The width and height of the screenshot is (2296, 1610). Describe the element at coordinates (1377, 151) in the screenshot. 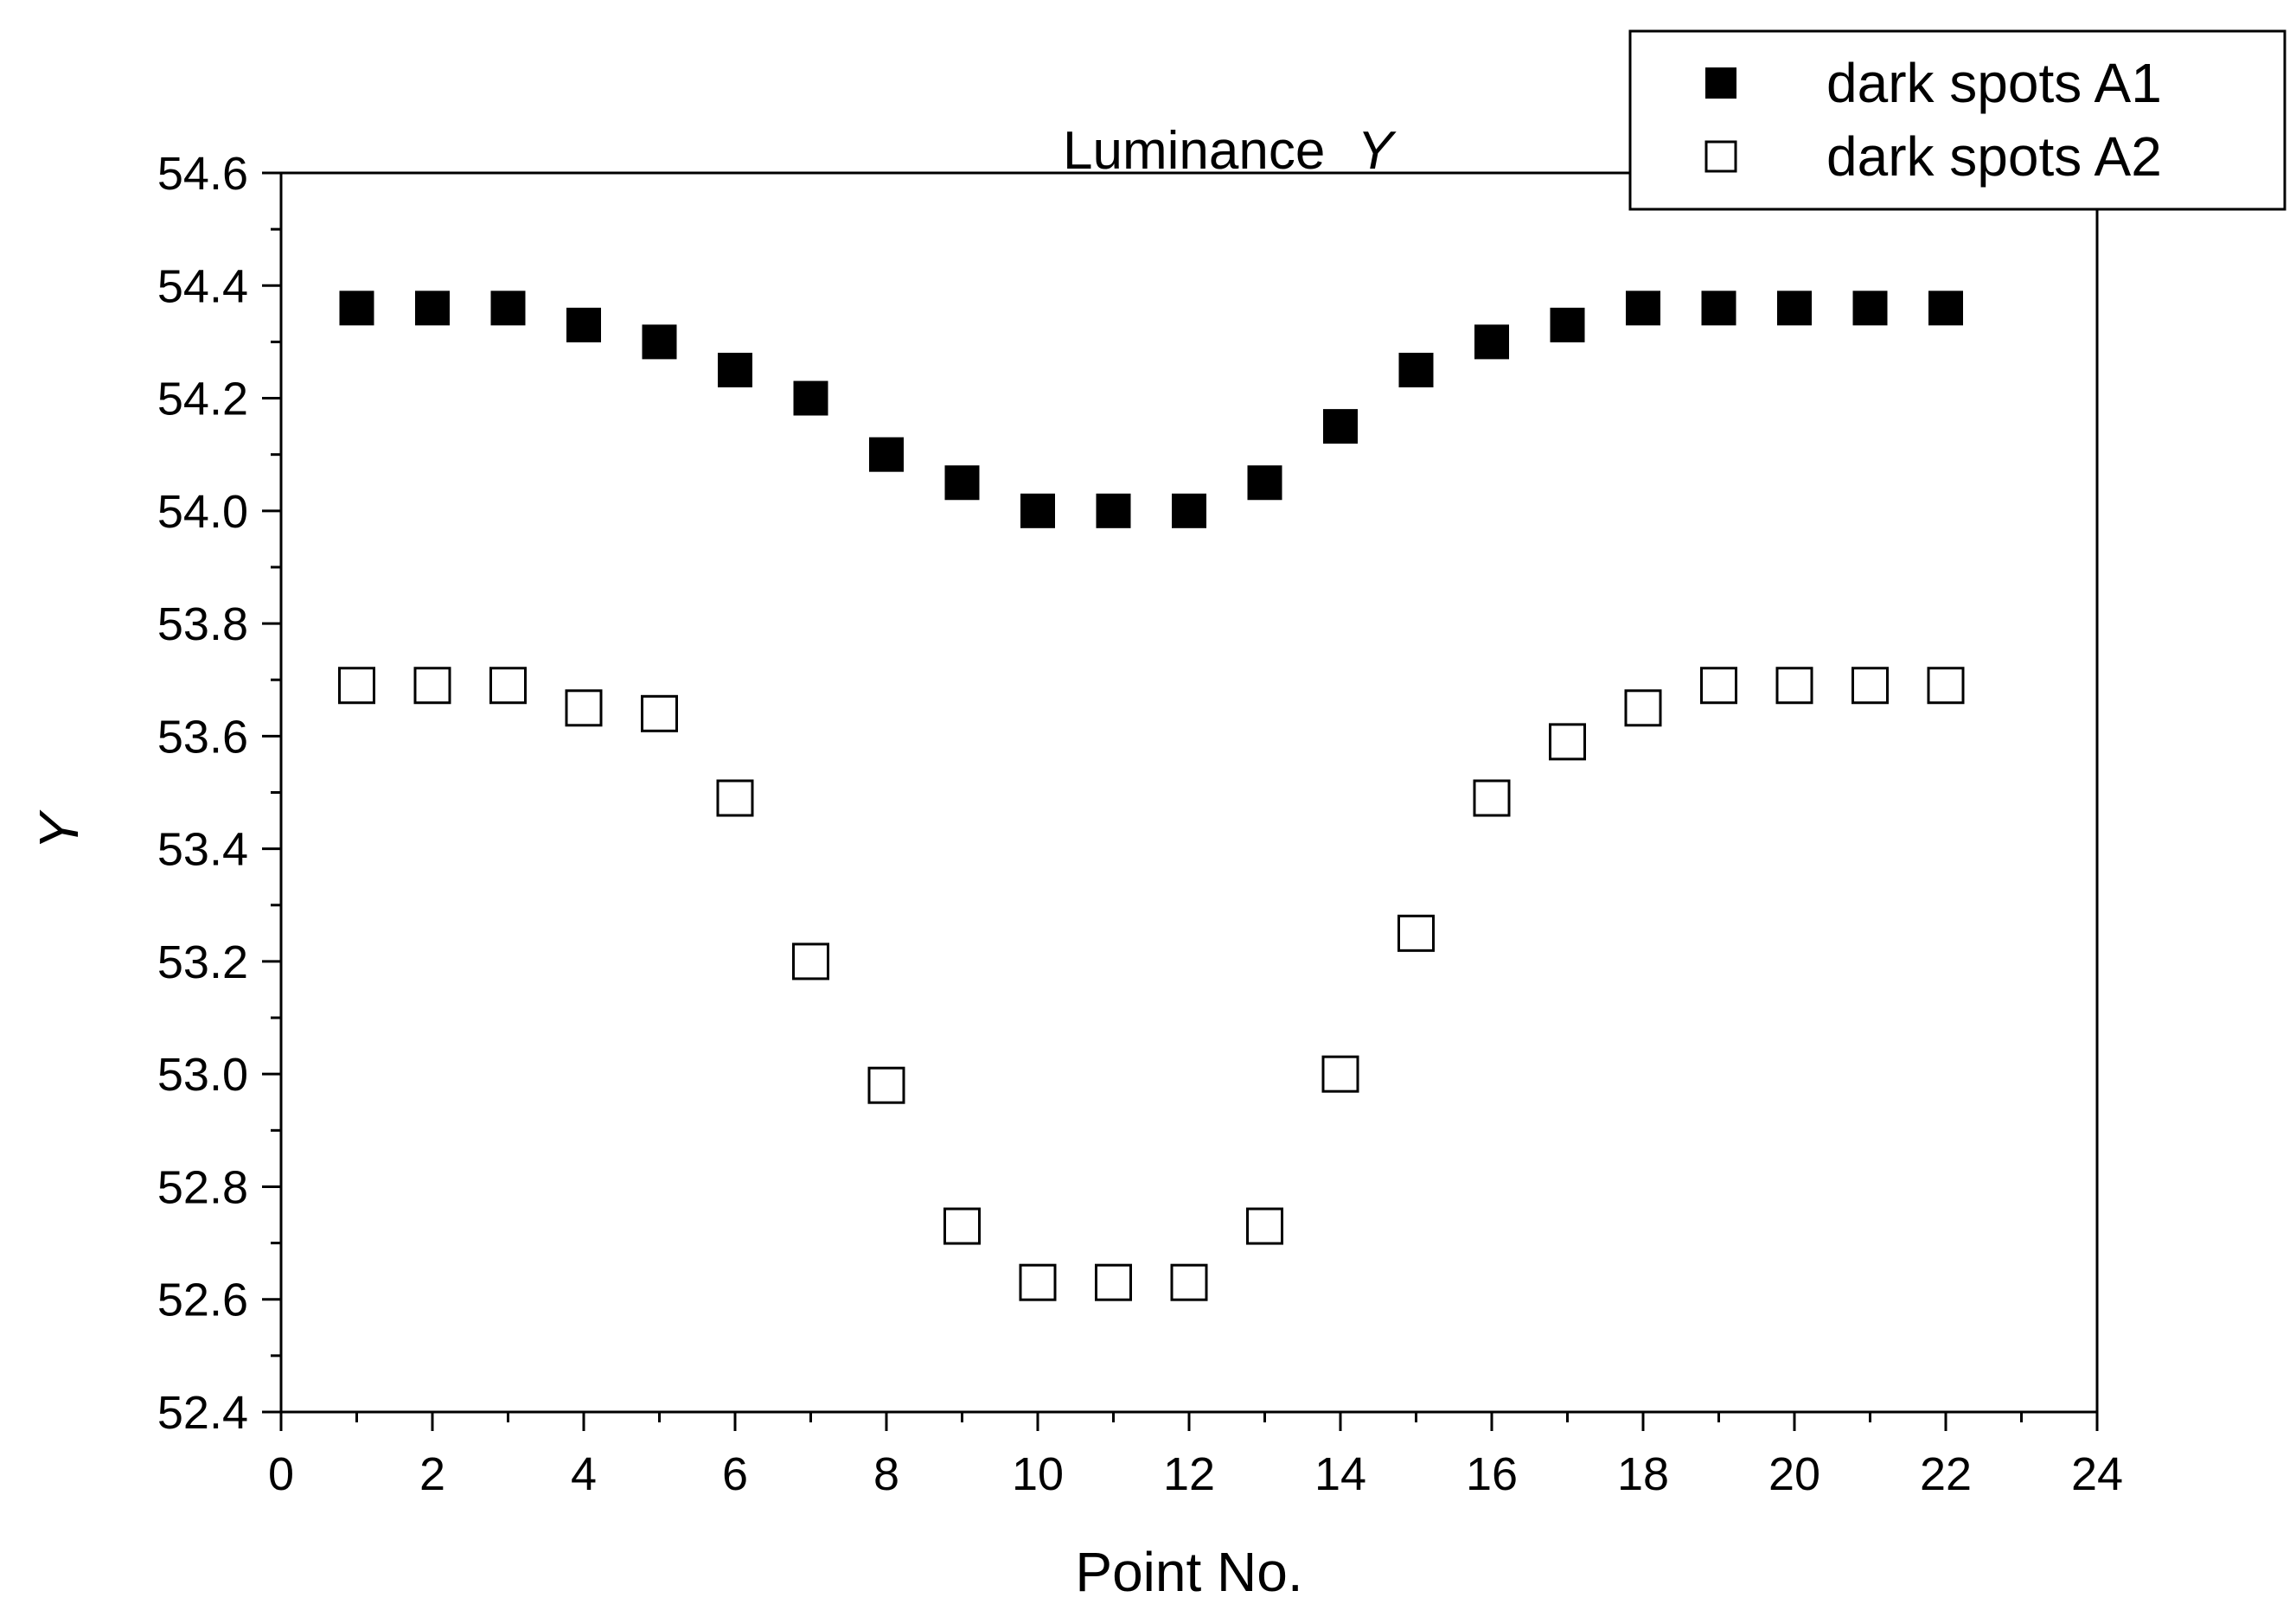

I see `chart-title-symbol: Y` at that location.